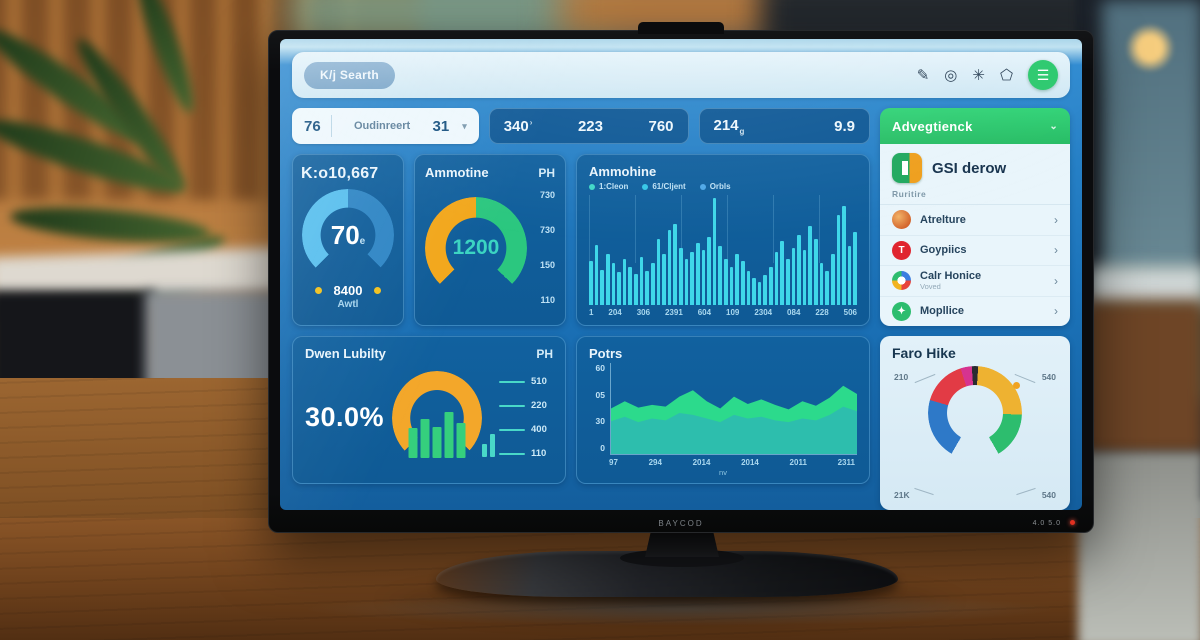  What do you see at coordinates (975, 413) in the screenshot?
I see `faro-donut-chart` at bounding box center [975, 413].